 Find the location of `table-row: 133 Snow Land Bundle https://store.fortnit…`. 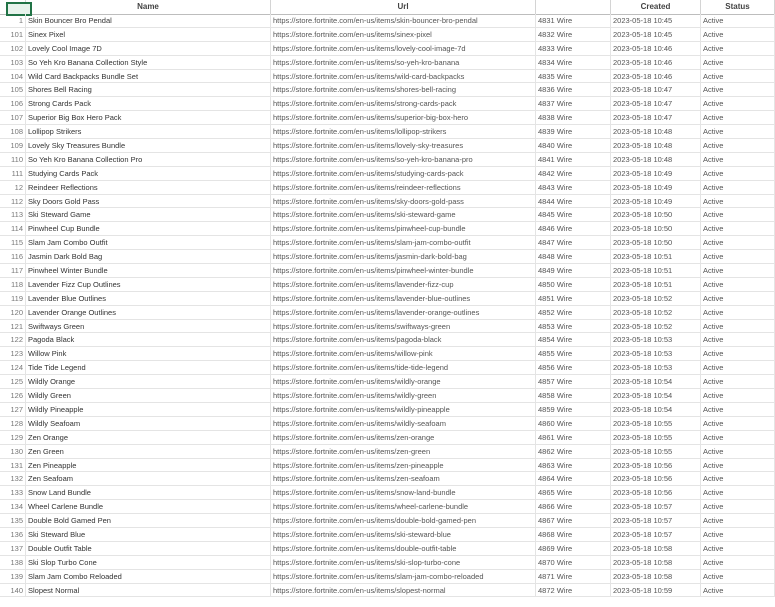

table-row: 133 Snow Land Bundle https://store.fortnit… is located at coordinates (387, 493).